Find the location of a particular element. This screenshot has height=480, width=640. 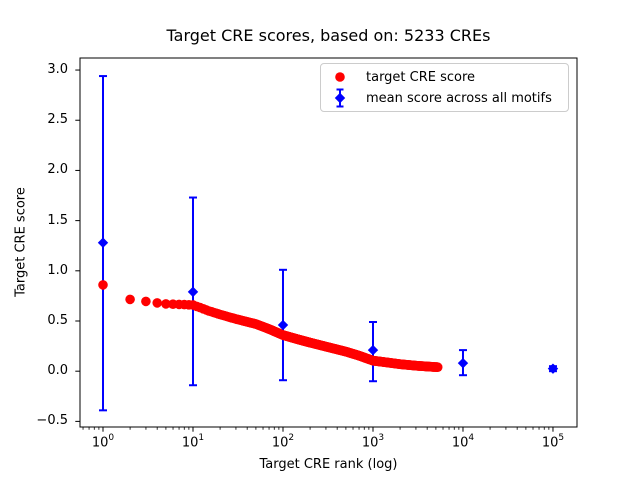

y-tick-label: 1.0 is located at coordinates (57, 270).